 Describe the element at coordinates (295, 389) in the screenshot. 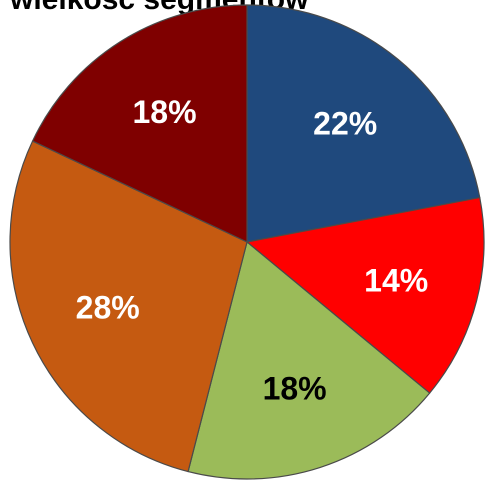

I see `pie-slice-label-3: 18%` at that location.